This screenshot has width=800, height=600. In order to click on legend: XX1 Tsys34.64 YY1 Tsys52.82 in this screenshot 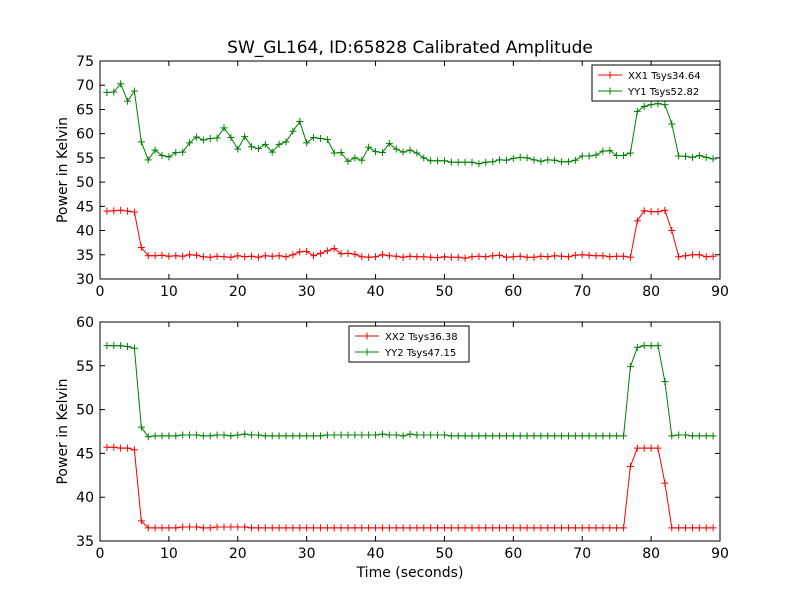, I will do `click(656, 83)`.